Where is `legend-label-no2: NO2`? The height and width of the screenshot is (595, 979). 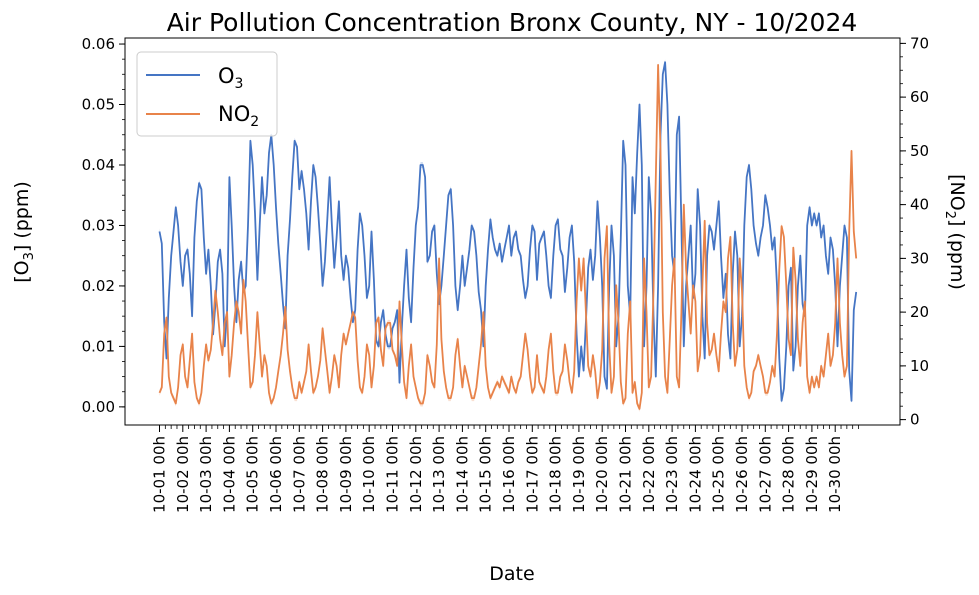
legend-label-no2: NO2 is located at coordinates (238, 116).